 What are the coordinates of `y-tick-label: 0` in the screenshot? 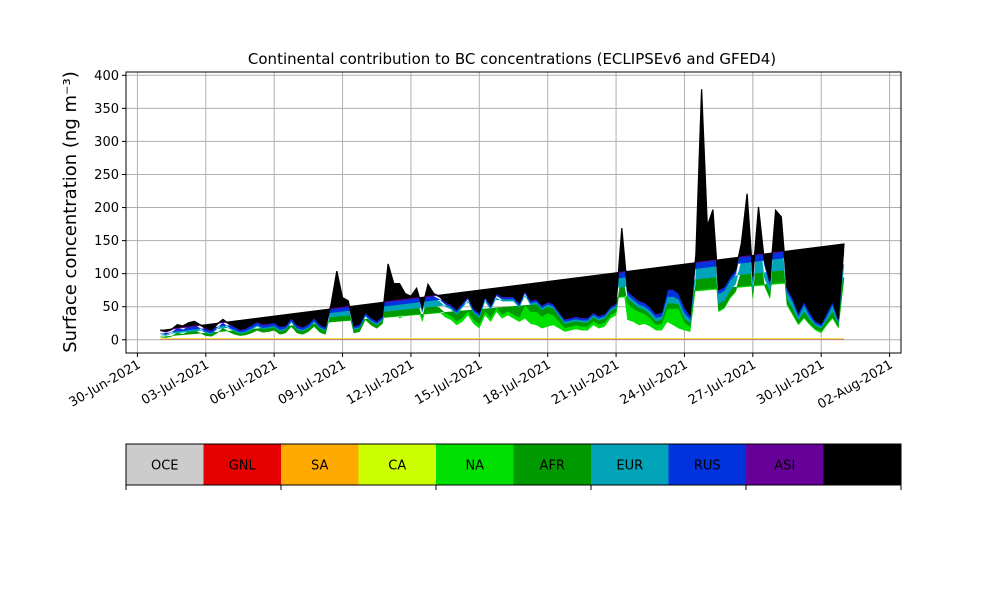 It's located at (115, 340).